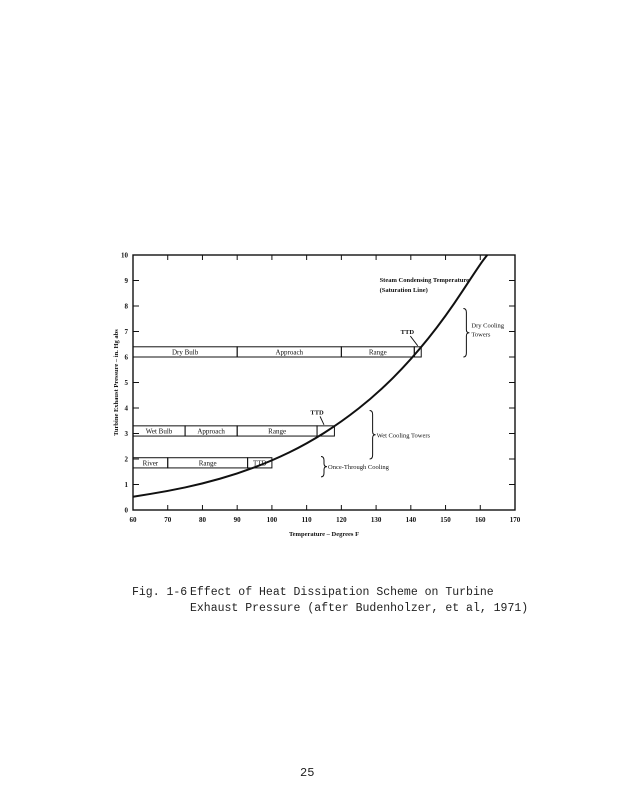 This screenshot has width=627, height=806. What do you see at coordinates (116, 382) in the screenshot?
I see `y-axis-label: Turbine Exhaust Pressure – in. Hg abs` at bounding box center [116, 382].